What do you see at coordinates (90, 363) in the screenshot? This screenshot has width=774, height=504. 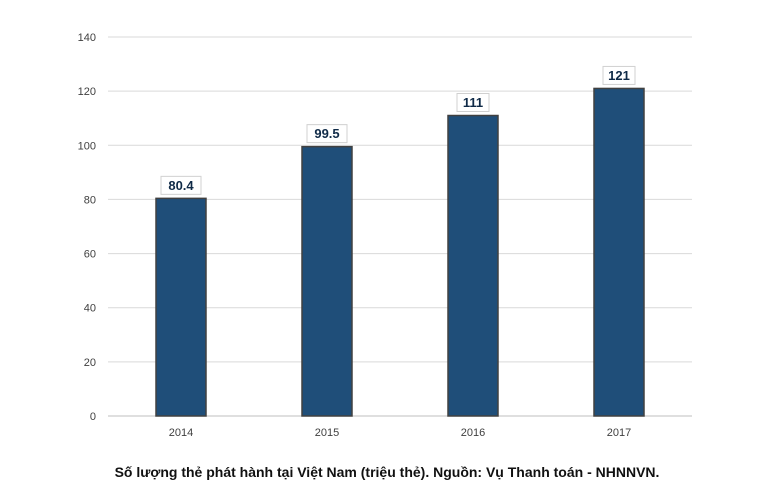 I see `y-tick-label: 20` at bounding box center [90, 363].